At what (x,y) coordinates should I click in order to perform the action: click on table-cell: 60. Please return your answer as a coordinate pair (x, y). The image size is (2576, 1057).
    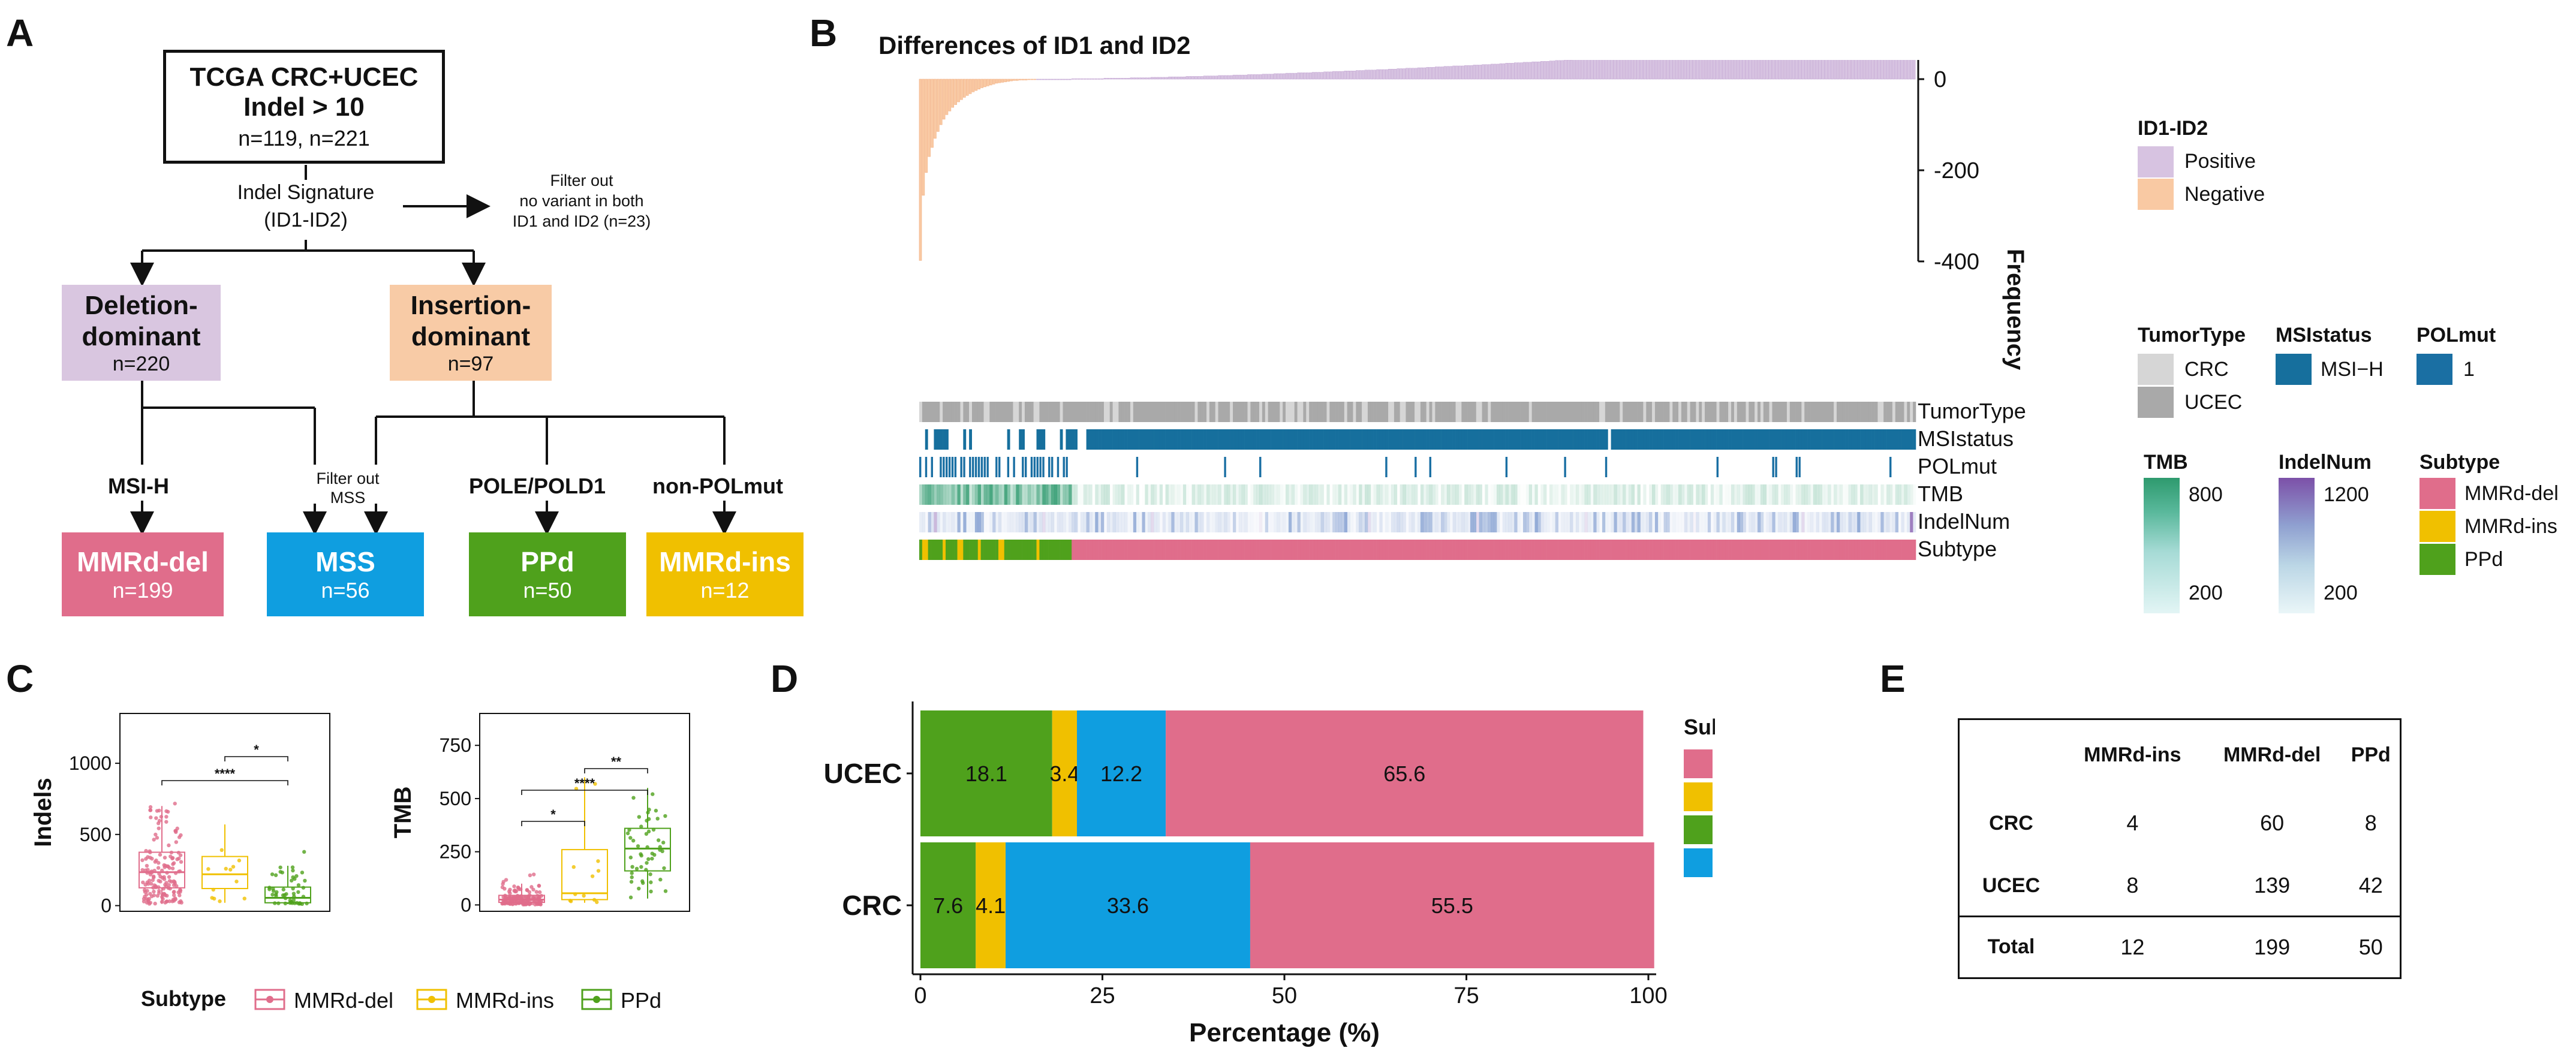
    Looking at the image, I should click on (2272, 823).